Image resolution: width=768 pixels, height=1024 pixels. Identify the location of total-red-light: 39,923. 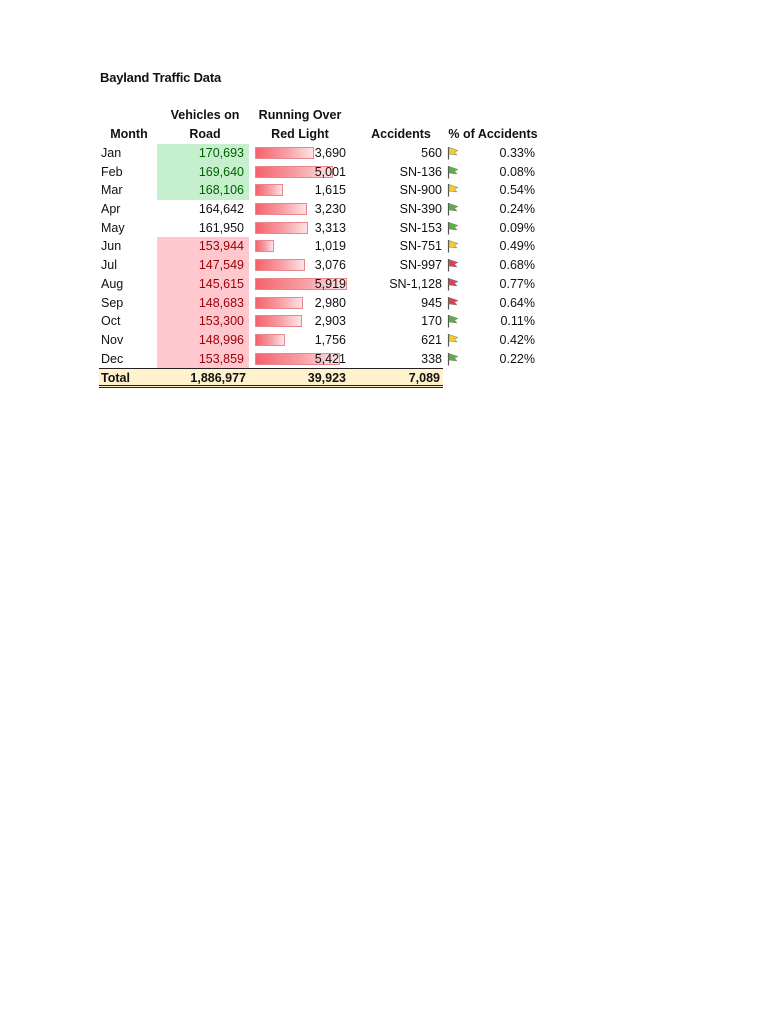
(326, 378).